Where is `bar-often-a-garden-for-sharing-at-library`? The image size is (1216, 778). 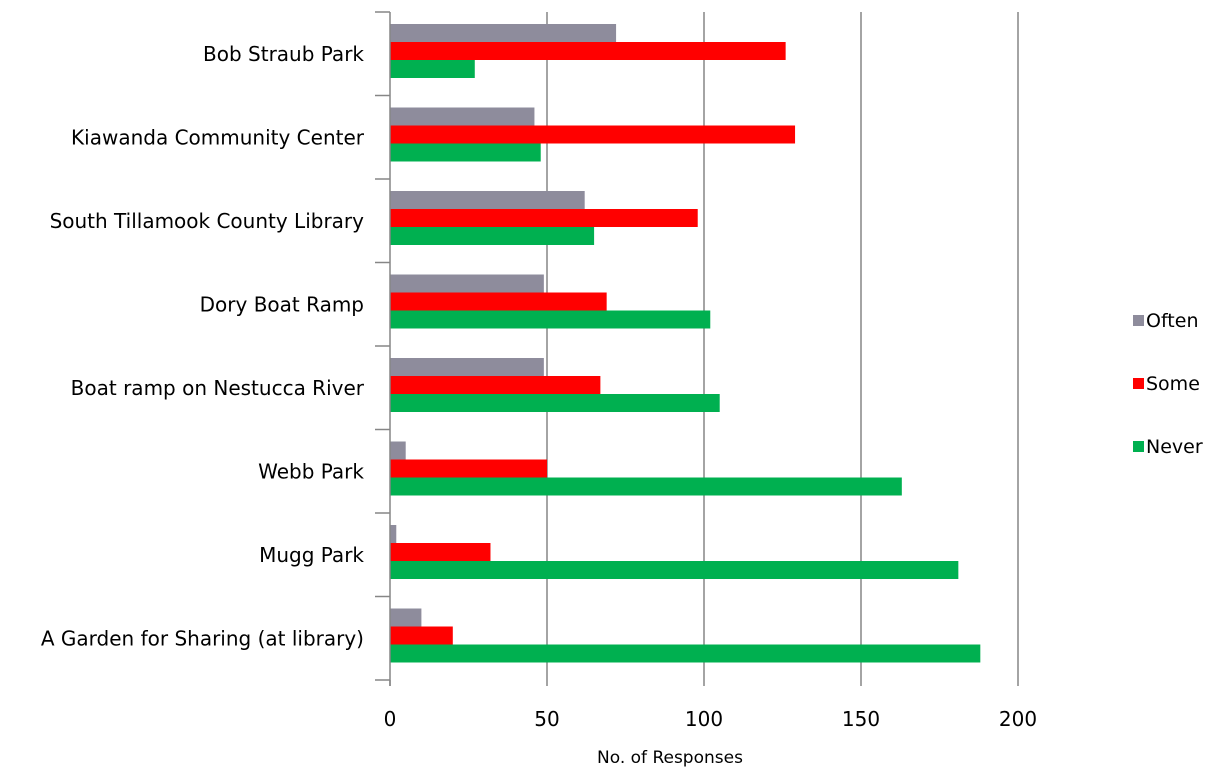
bar-often-a-garden-for-sharing-at-library is located at coordinates (406, 617).